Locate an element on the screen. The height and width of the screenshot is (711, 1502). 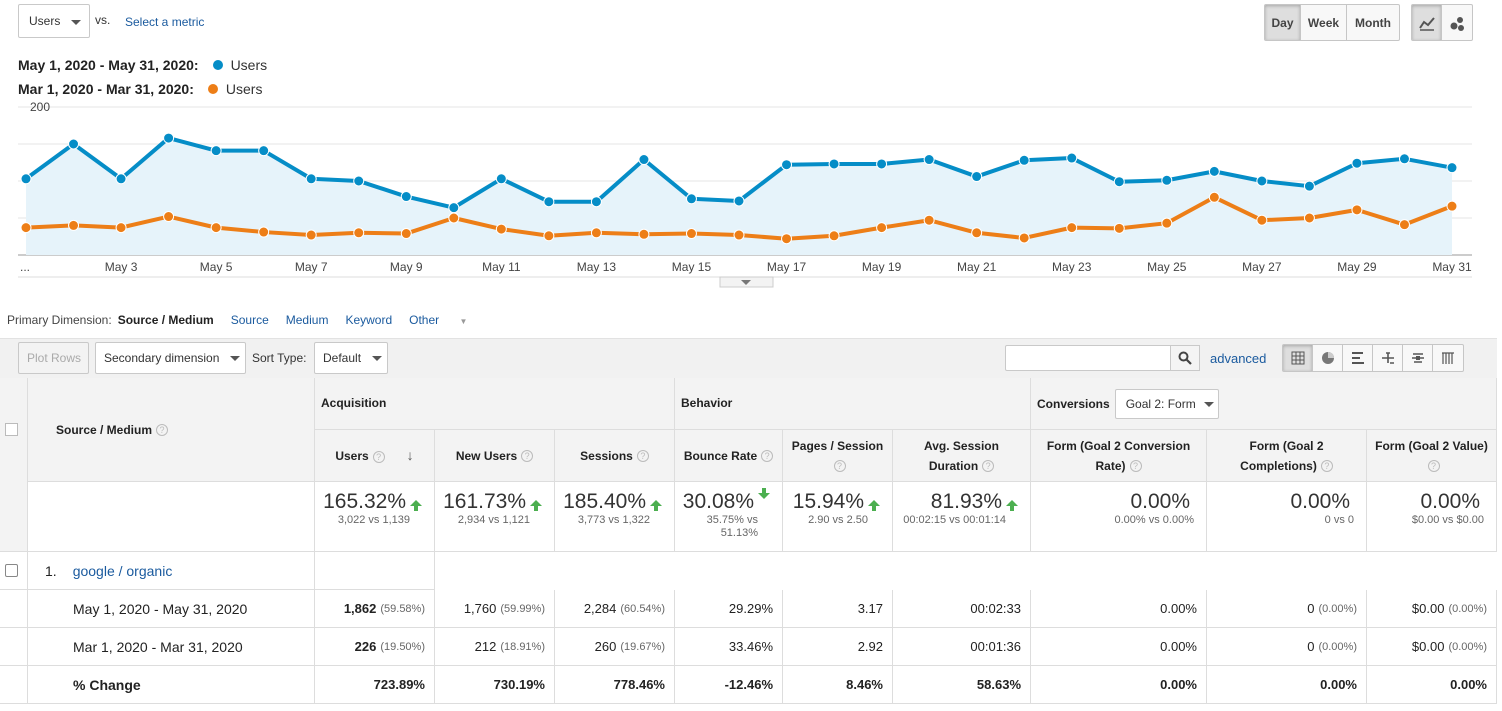
row-dimension-link: google / organic is located at coordinates (122, 570).